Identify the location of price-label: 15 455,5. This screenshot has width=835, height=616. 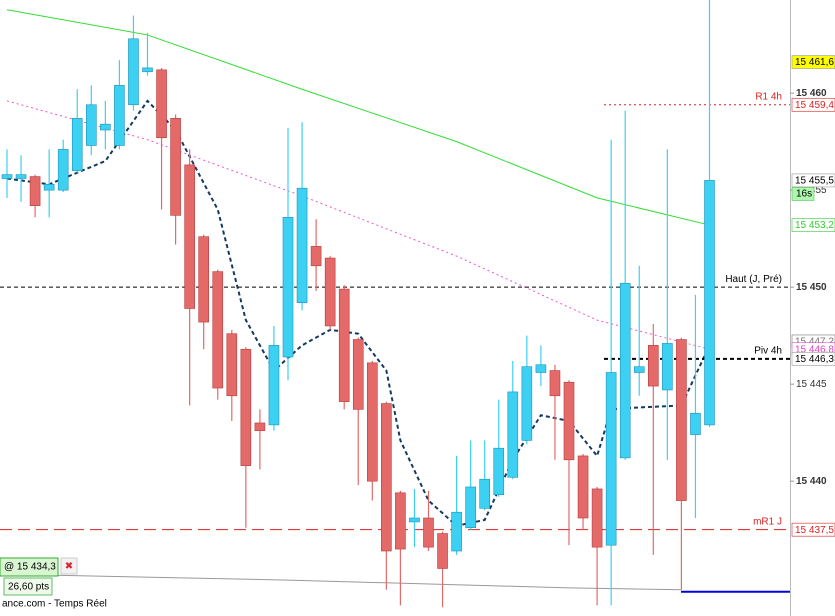
(814, 181).